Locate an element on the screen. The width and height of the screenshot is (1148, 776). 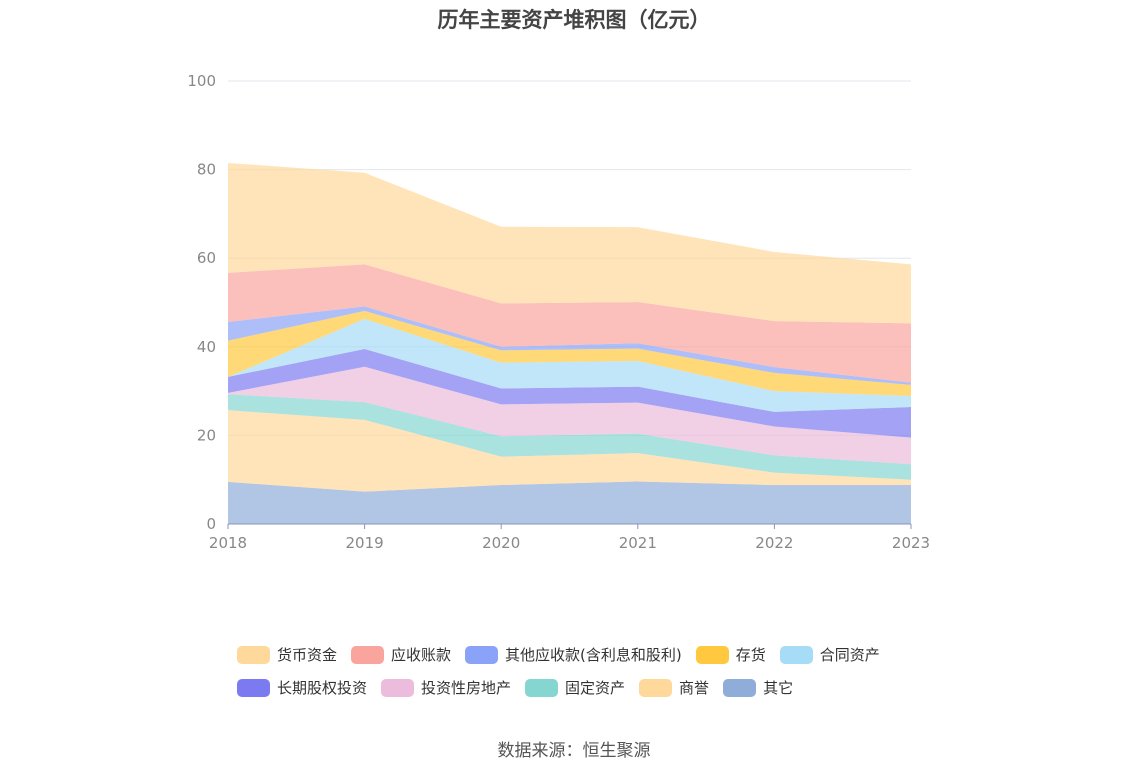
legend-row: 长期股权投资 投资性房地产 固定资产 商誉 其它 is located at coordinates (587, 687).